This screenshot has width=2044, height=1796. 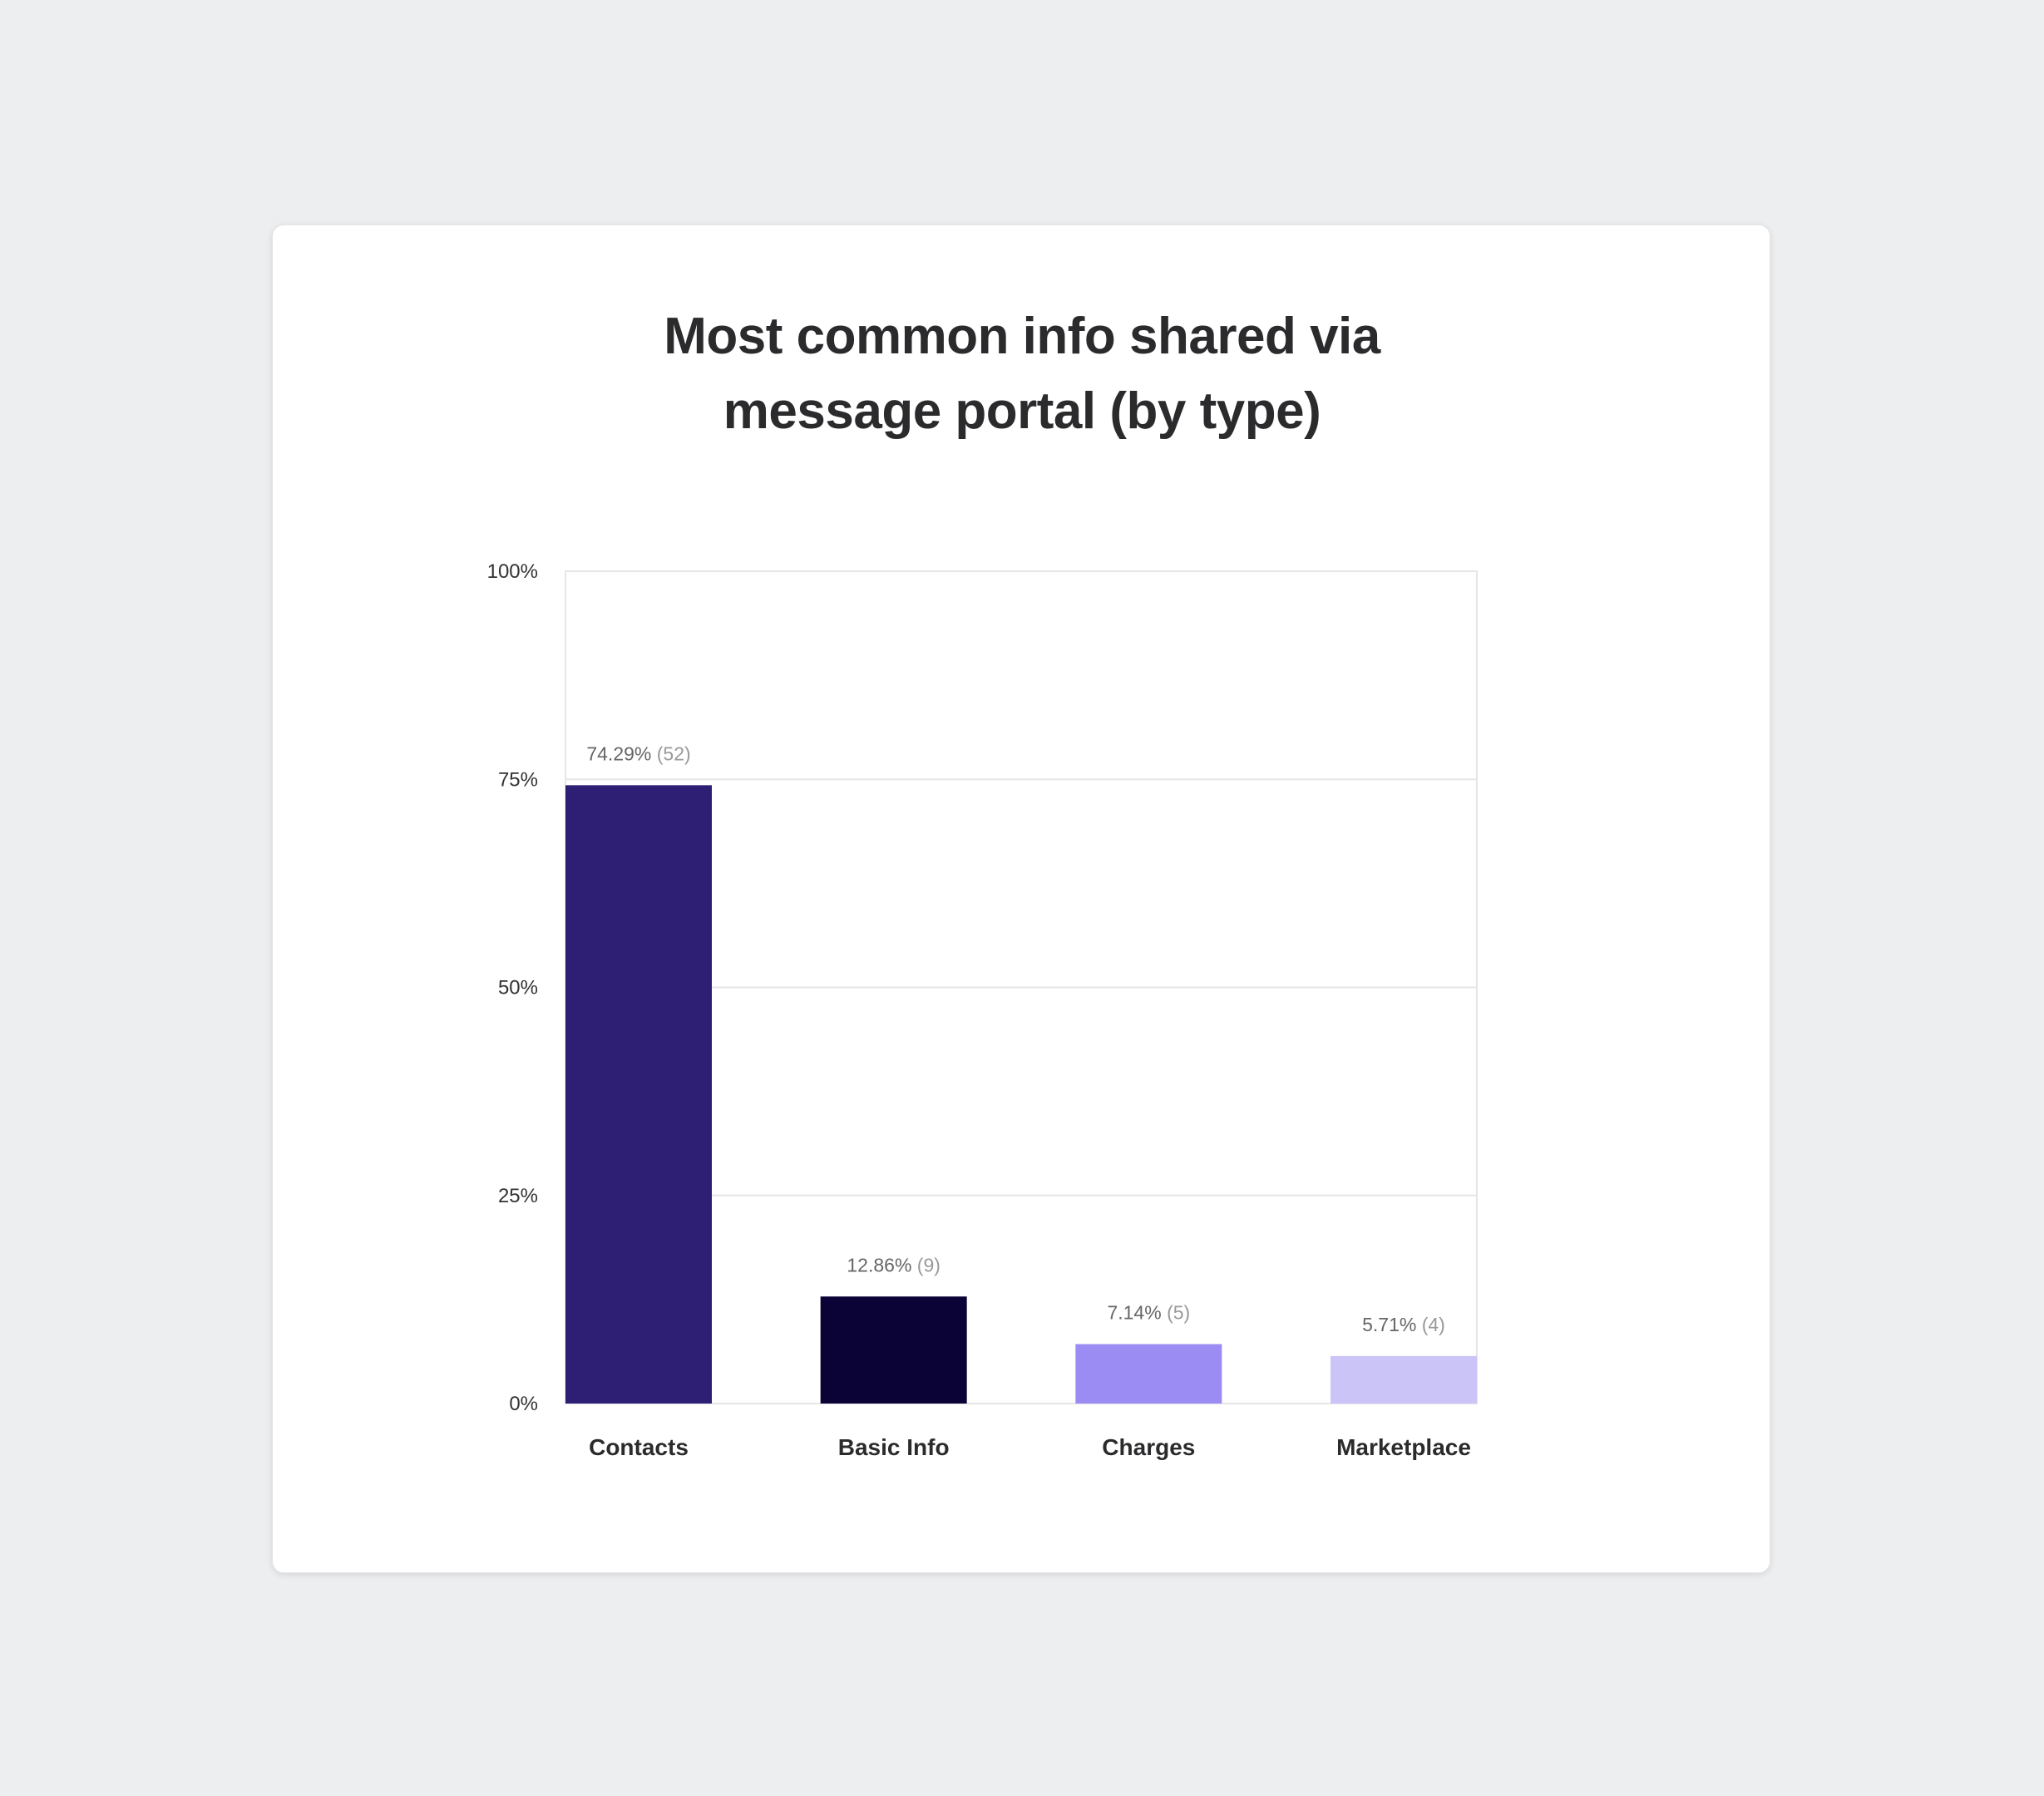 What do you see at coordinates (1433, 1324) in the screenshot?
I see `data-label-count: (4)` at bounding box center [1433, 1324].